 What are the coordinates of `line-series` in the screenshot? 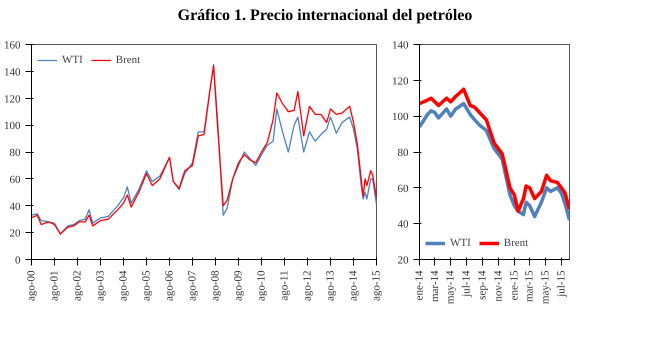 It's located at (495, 150).